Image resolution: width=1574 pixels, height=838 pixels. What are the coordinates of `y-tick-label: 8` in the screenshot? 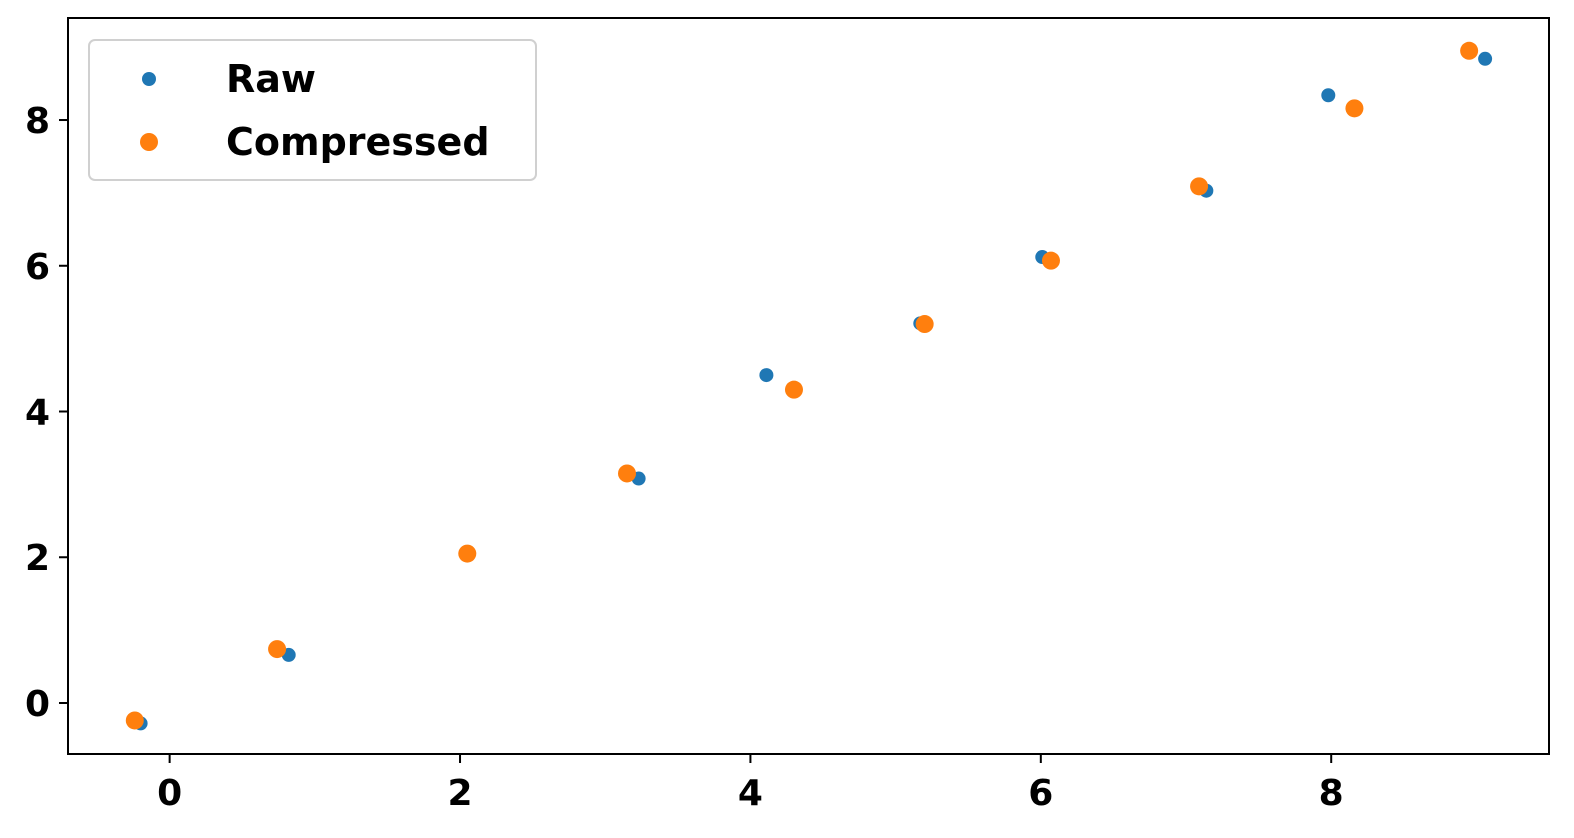 It's located at (37, 121).